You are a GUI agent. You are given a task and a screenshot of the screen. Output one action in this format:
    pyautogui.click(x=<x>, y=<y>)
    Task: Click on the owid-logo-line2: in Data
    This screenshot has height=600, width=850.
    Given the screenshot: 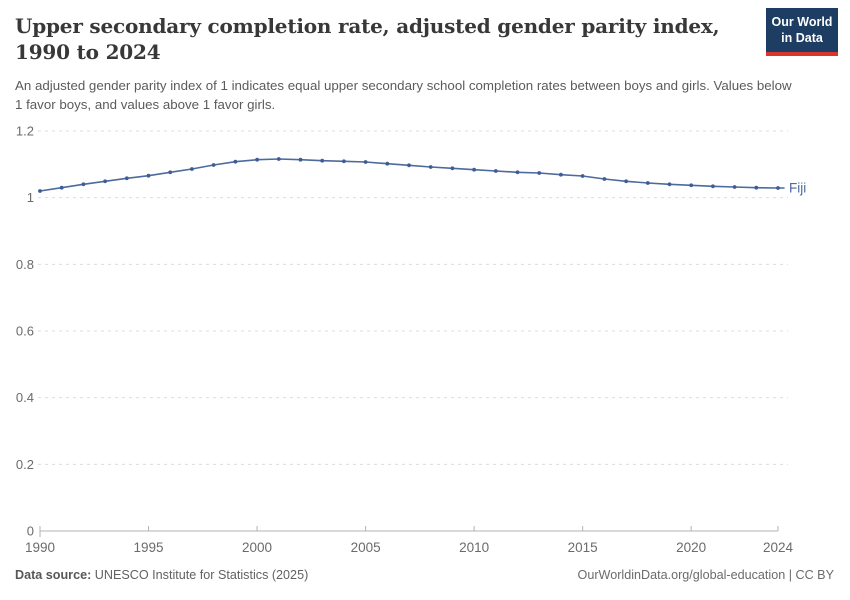 What is the action you would take?
    pyautogui.click(x=802, y=37)
    